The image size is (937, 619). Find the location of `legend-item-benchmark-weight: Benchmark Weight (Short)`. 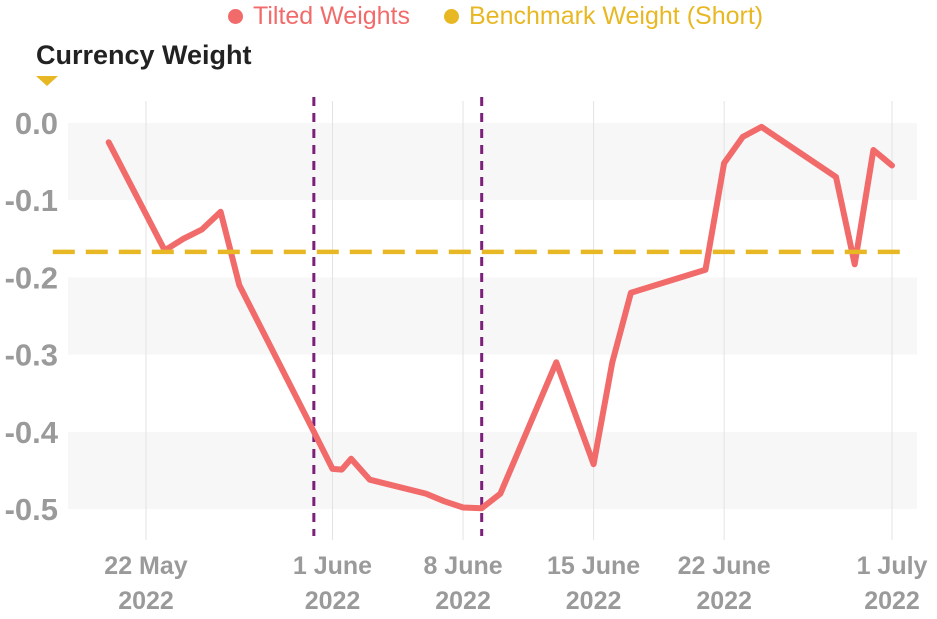

legend-item-benchmark-weight: Benchmark Weight (Short) is located at coordinates (603, 16).